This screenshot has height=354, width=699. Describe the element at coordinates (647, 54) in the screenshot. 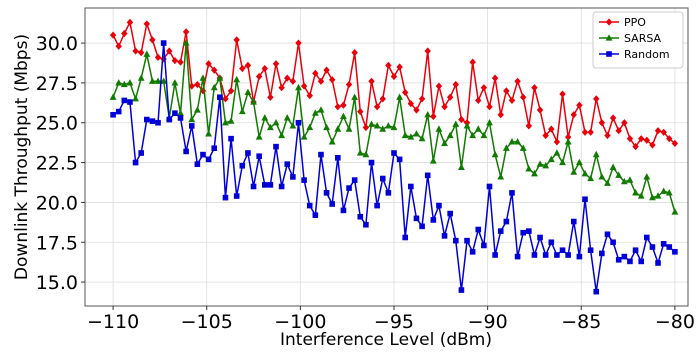

I see `legend-label: Random` at that location.